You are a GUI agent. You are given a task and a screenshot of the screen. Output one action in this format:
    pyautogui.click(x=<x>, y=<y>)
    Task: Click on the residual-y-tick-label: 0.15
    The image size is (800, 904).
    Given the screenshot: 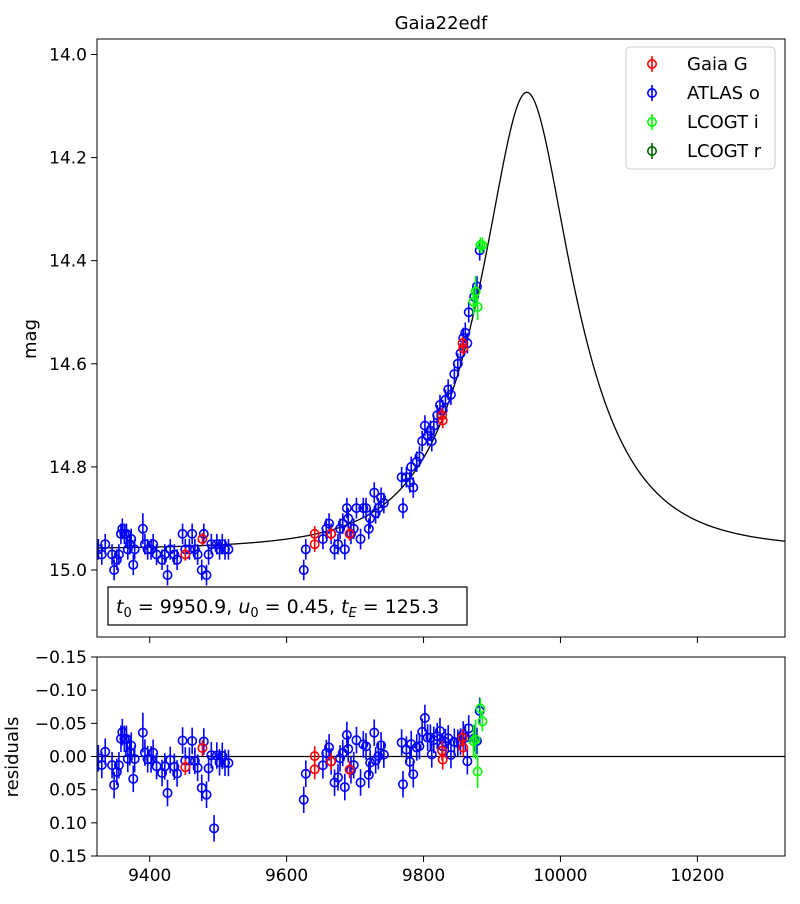 What is the action you would take?
    pyautogui.click(x=68, y=857)
    